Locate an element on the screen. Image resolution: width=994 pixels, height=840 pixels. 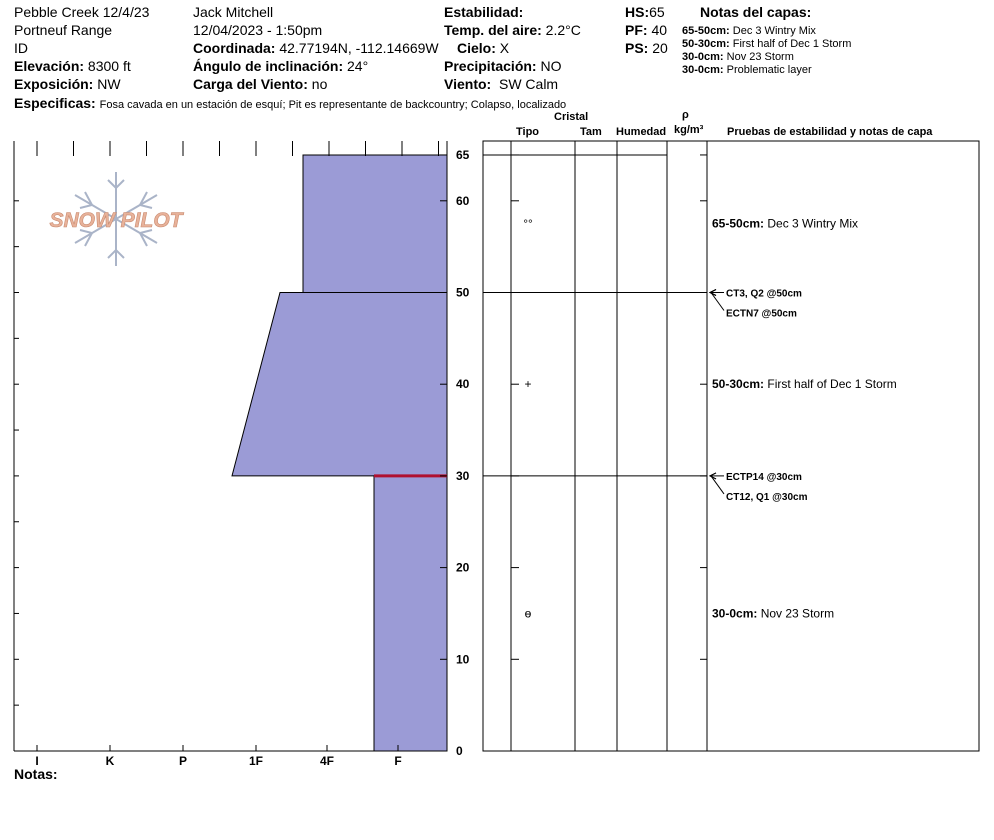
elevation: Elevación: 8300 ft is located at coordinates (72, 66).